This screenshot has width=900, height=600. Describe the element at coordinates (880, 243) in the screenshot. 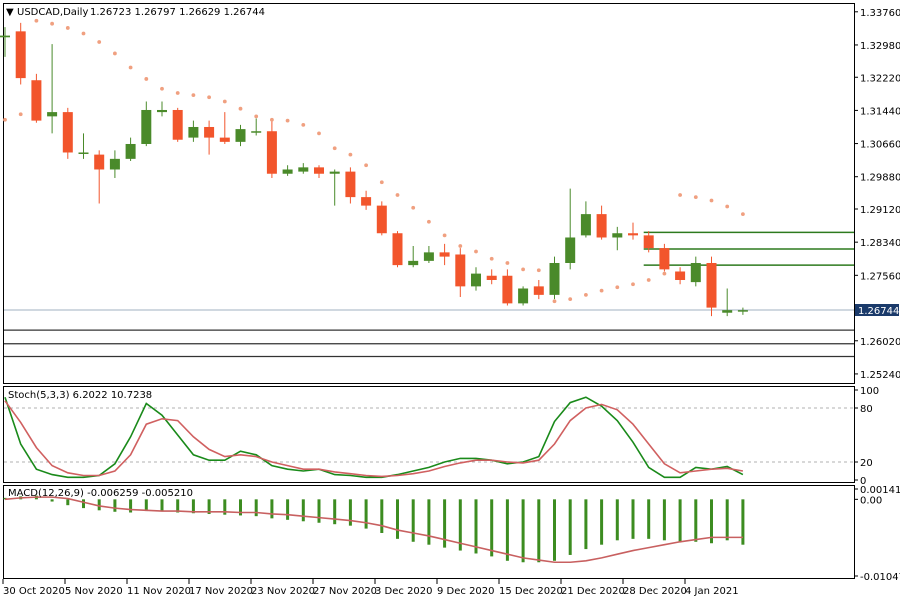

I see `price-axis-label: 1.28340` at that location.